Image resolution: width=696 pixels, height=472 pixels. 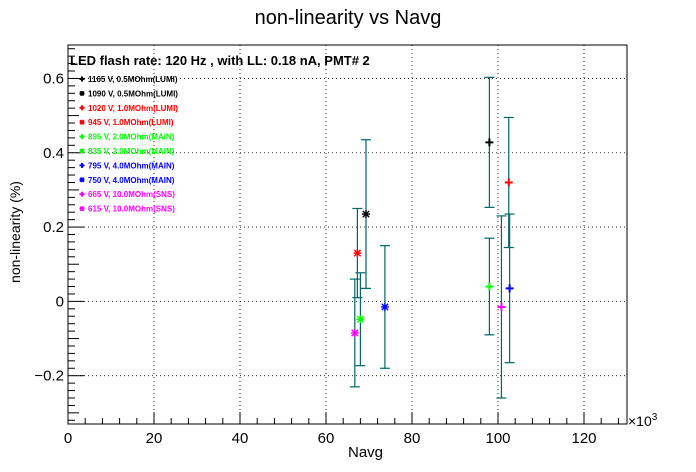 I want to click on legend-entry: 835 V, 2.0MOhm(MAIN), so click(x=127, y=151).